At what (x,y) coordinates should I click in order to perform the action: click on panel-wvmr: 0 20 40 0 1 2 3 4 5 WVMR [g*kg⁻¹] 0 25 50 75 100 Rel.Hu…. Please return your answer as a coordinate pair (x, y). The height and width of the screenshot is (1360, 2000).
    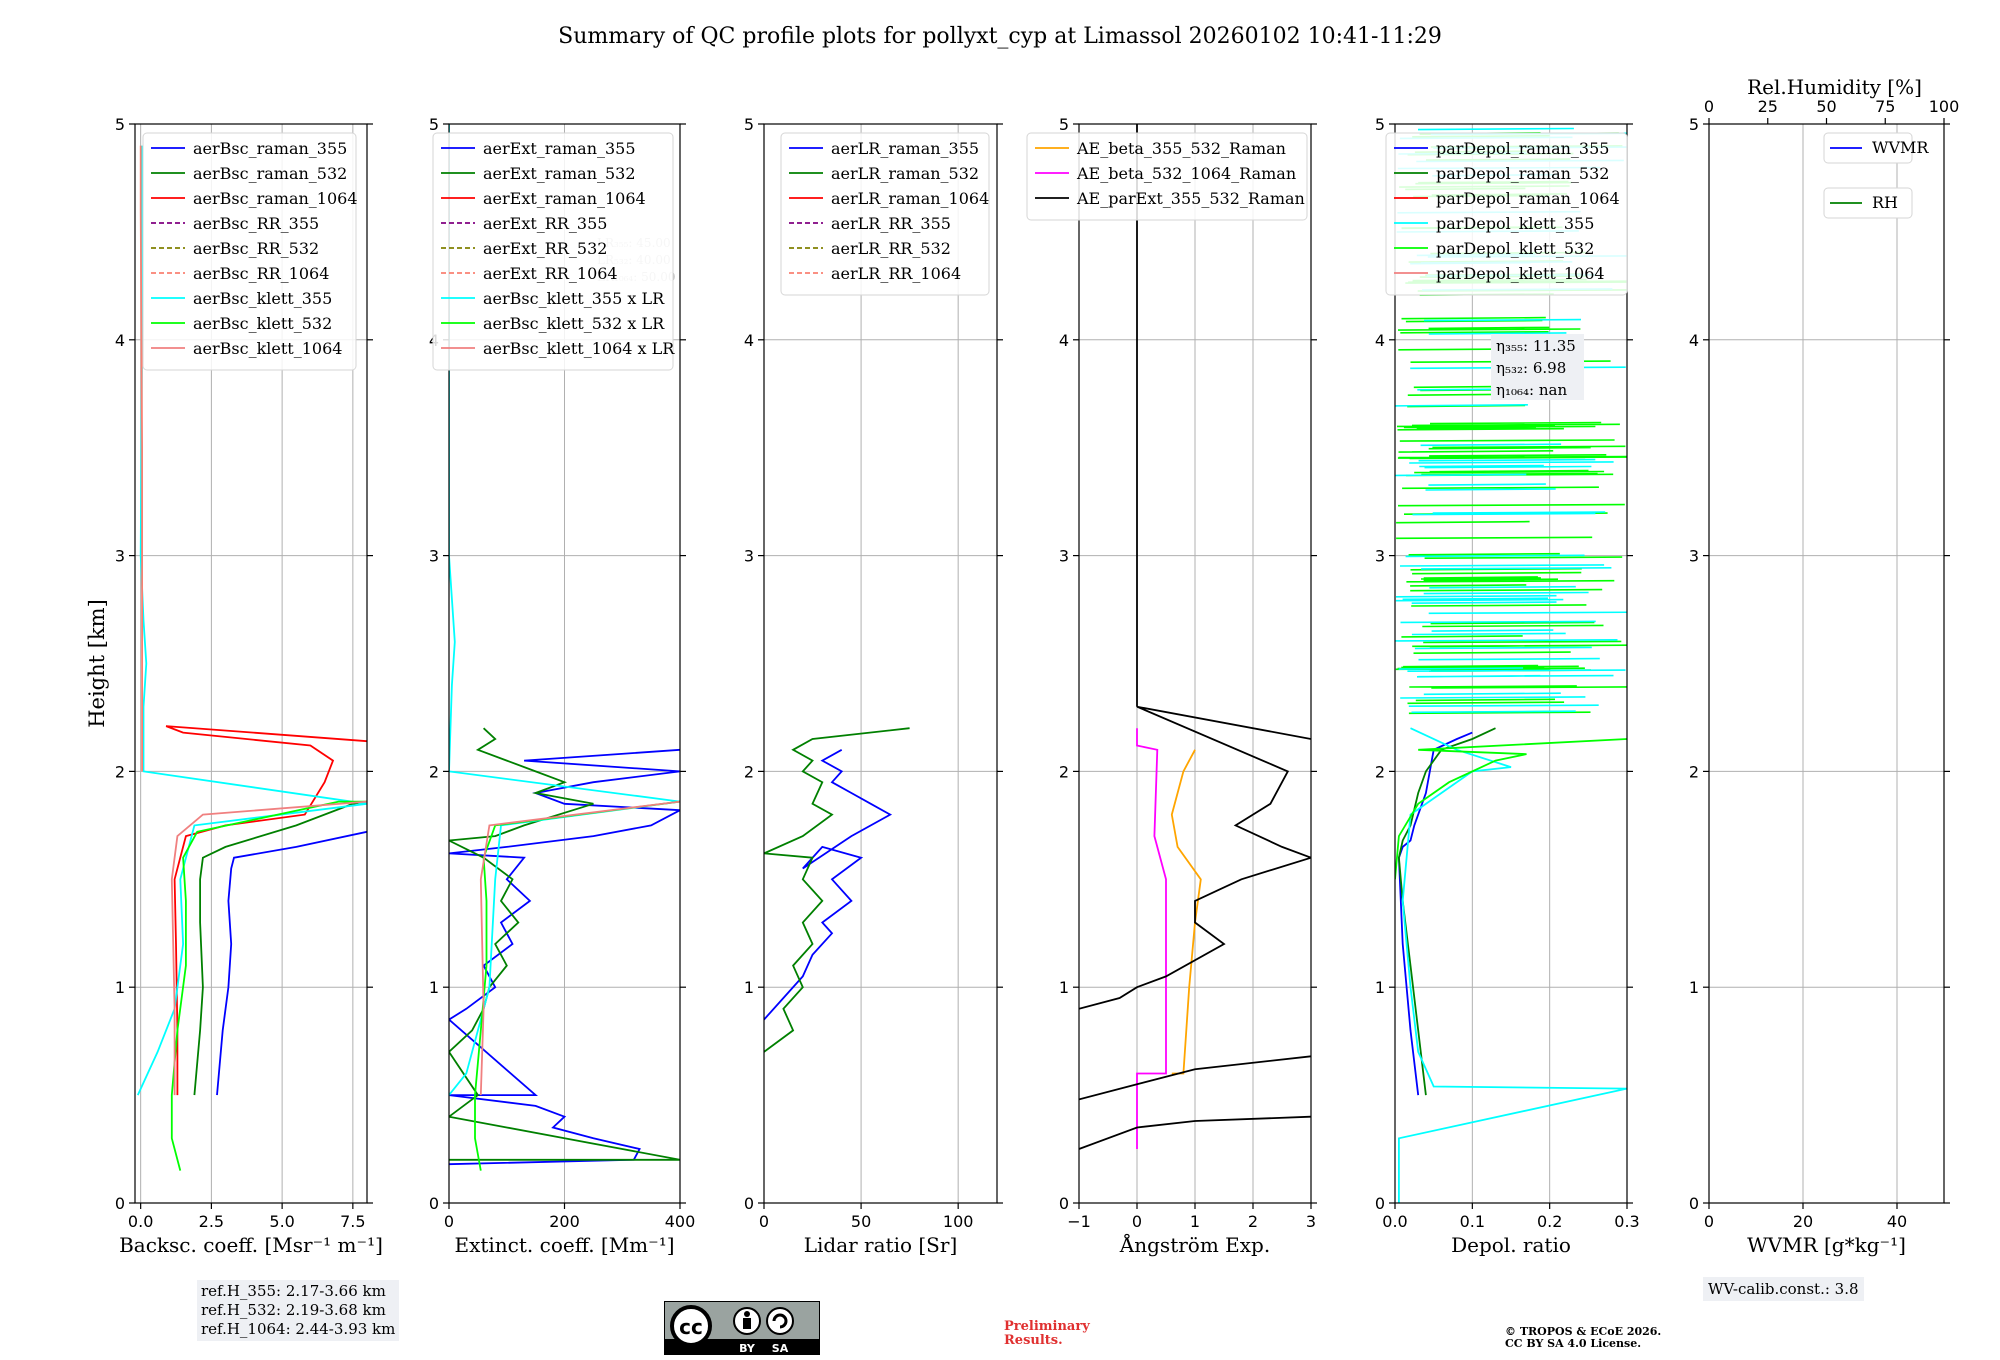
    Looking at the image, I should click on (1824, 666).